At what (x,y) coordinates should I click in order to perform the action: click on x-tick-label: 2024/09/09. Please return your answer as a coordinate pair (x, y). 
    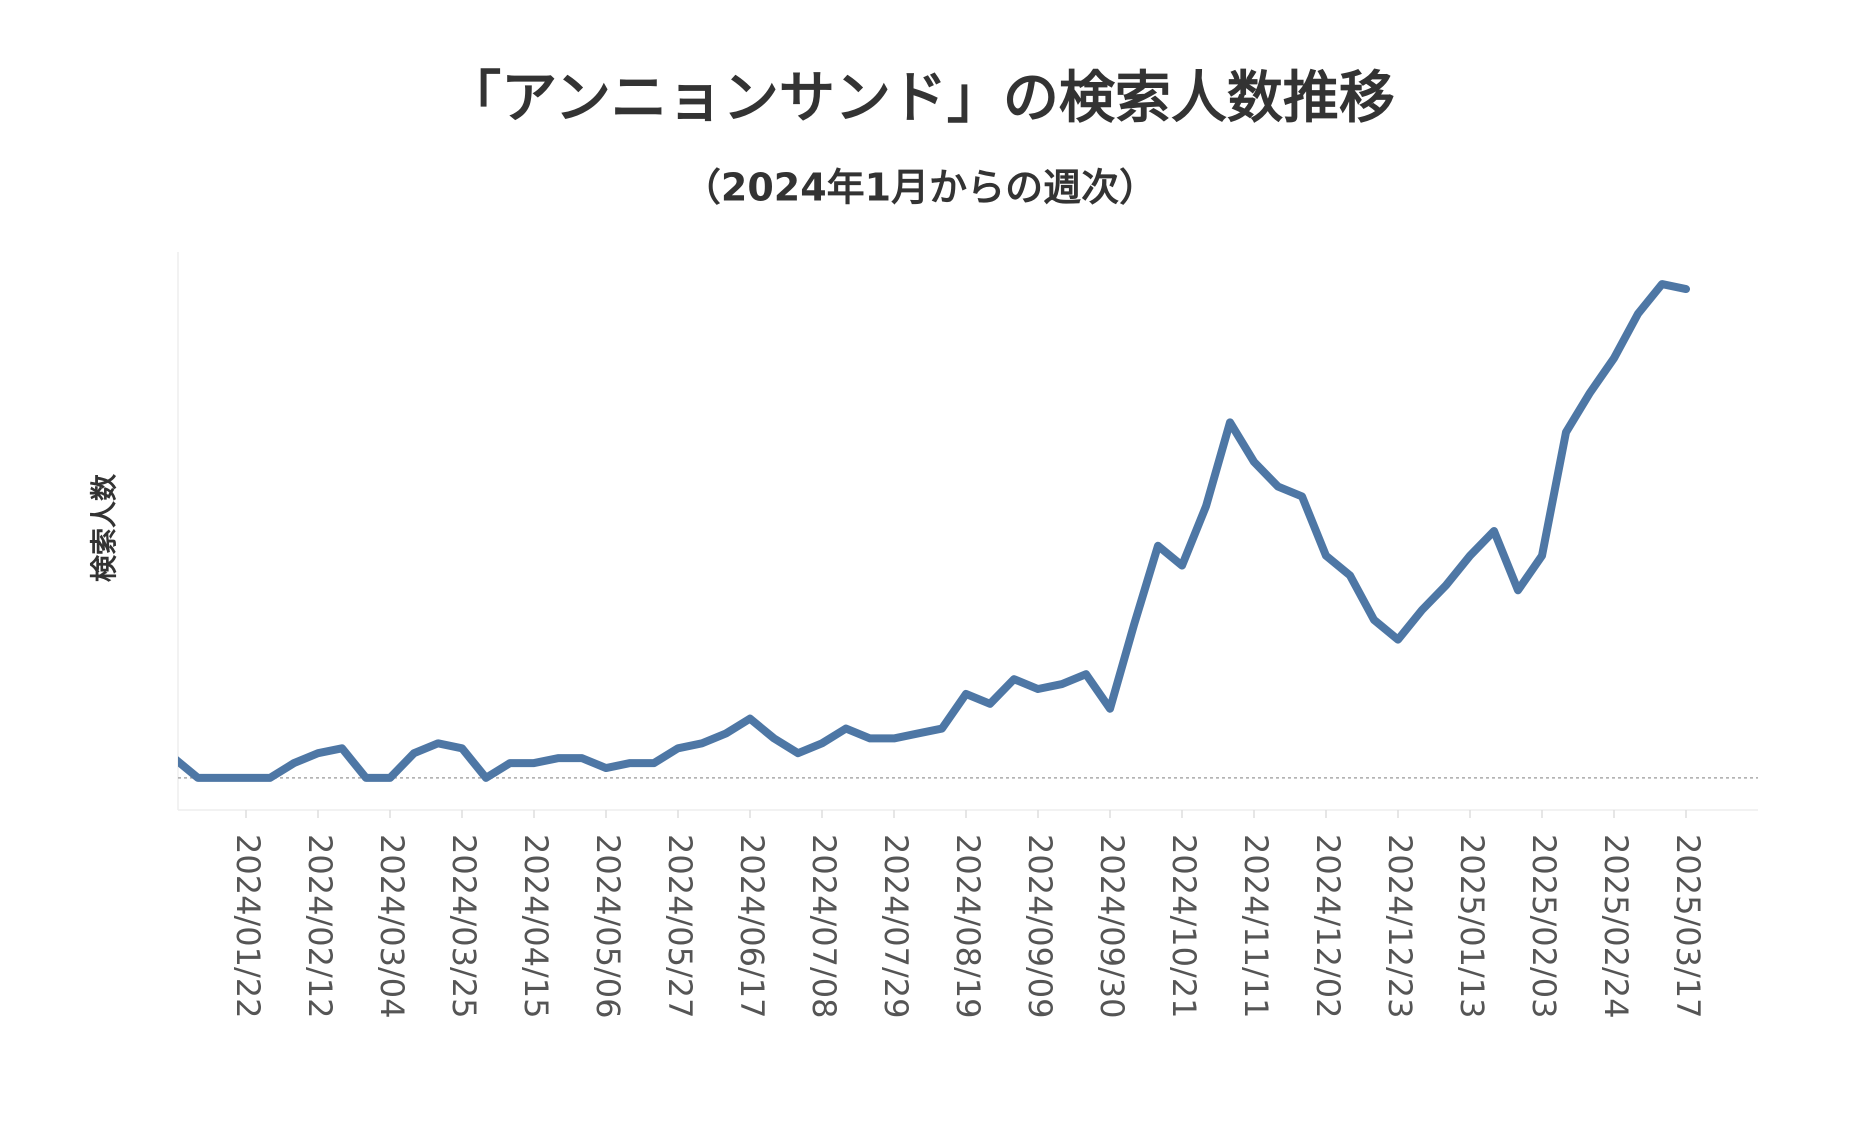
    Looking at the image, I should click on (1040, 926).